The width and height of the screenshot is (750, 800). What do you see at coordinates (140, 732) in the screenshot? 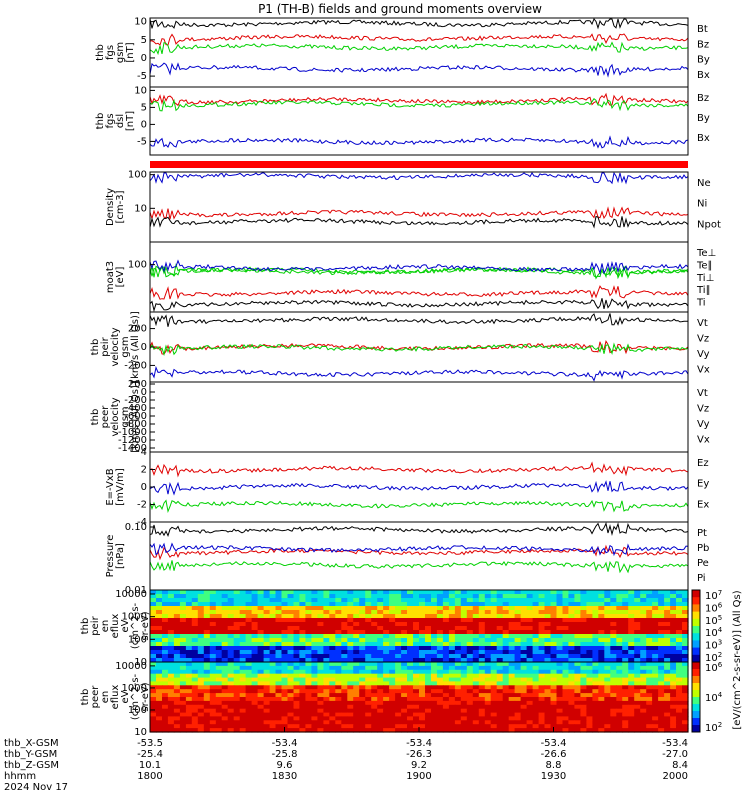
I see `ytick-label: 10` at bounding box center [140, 732].